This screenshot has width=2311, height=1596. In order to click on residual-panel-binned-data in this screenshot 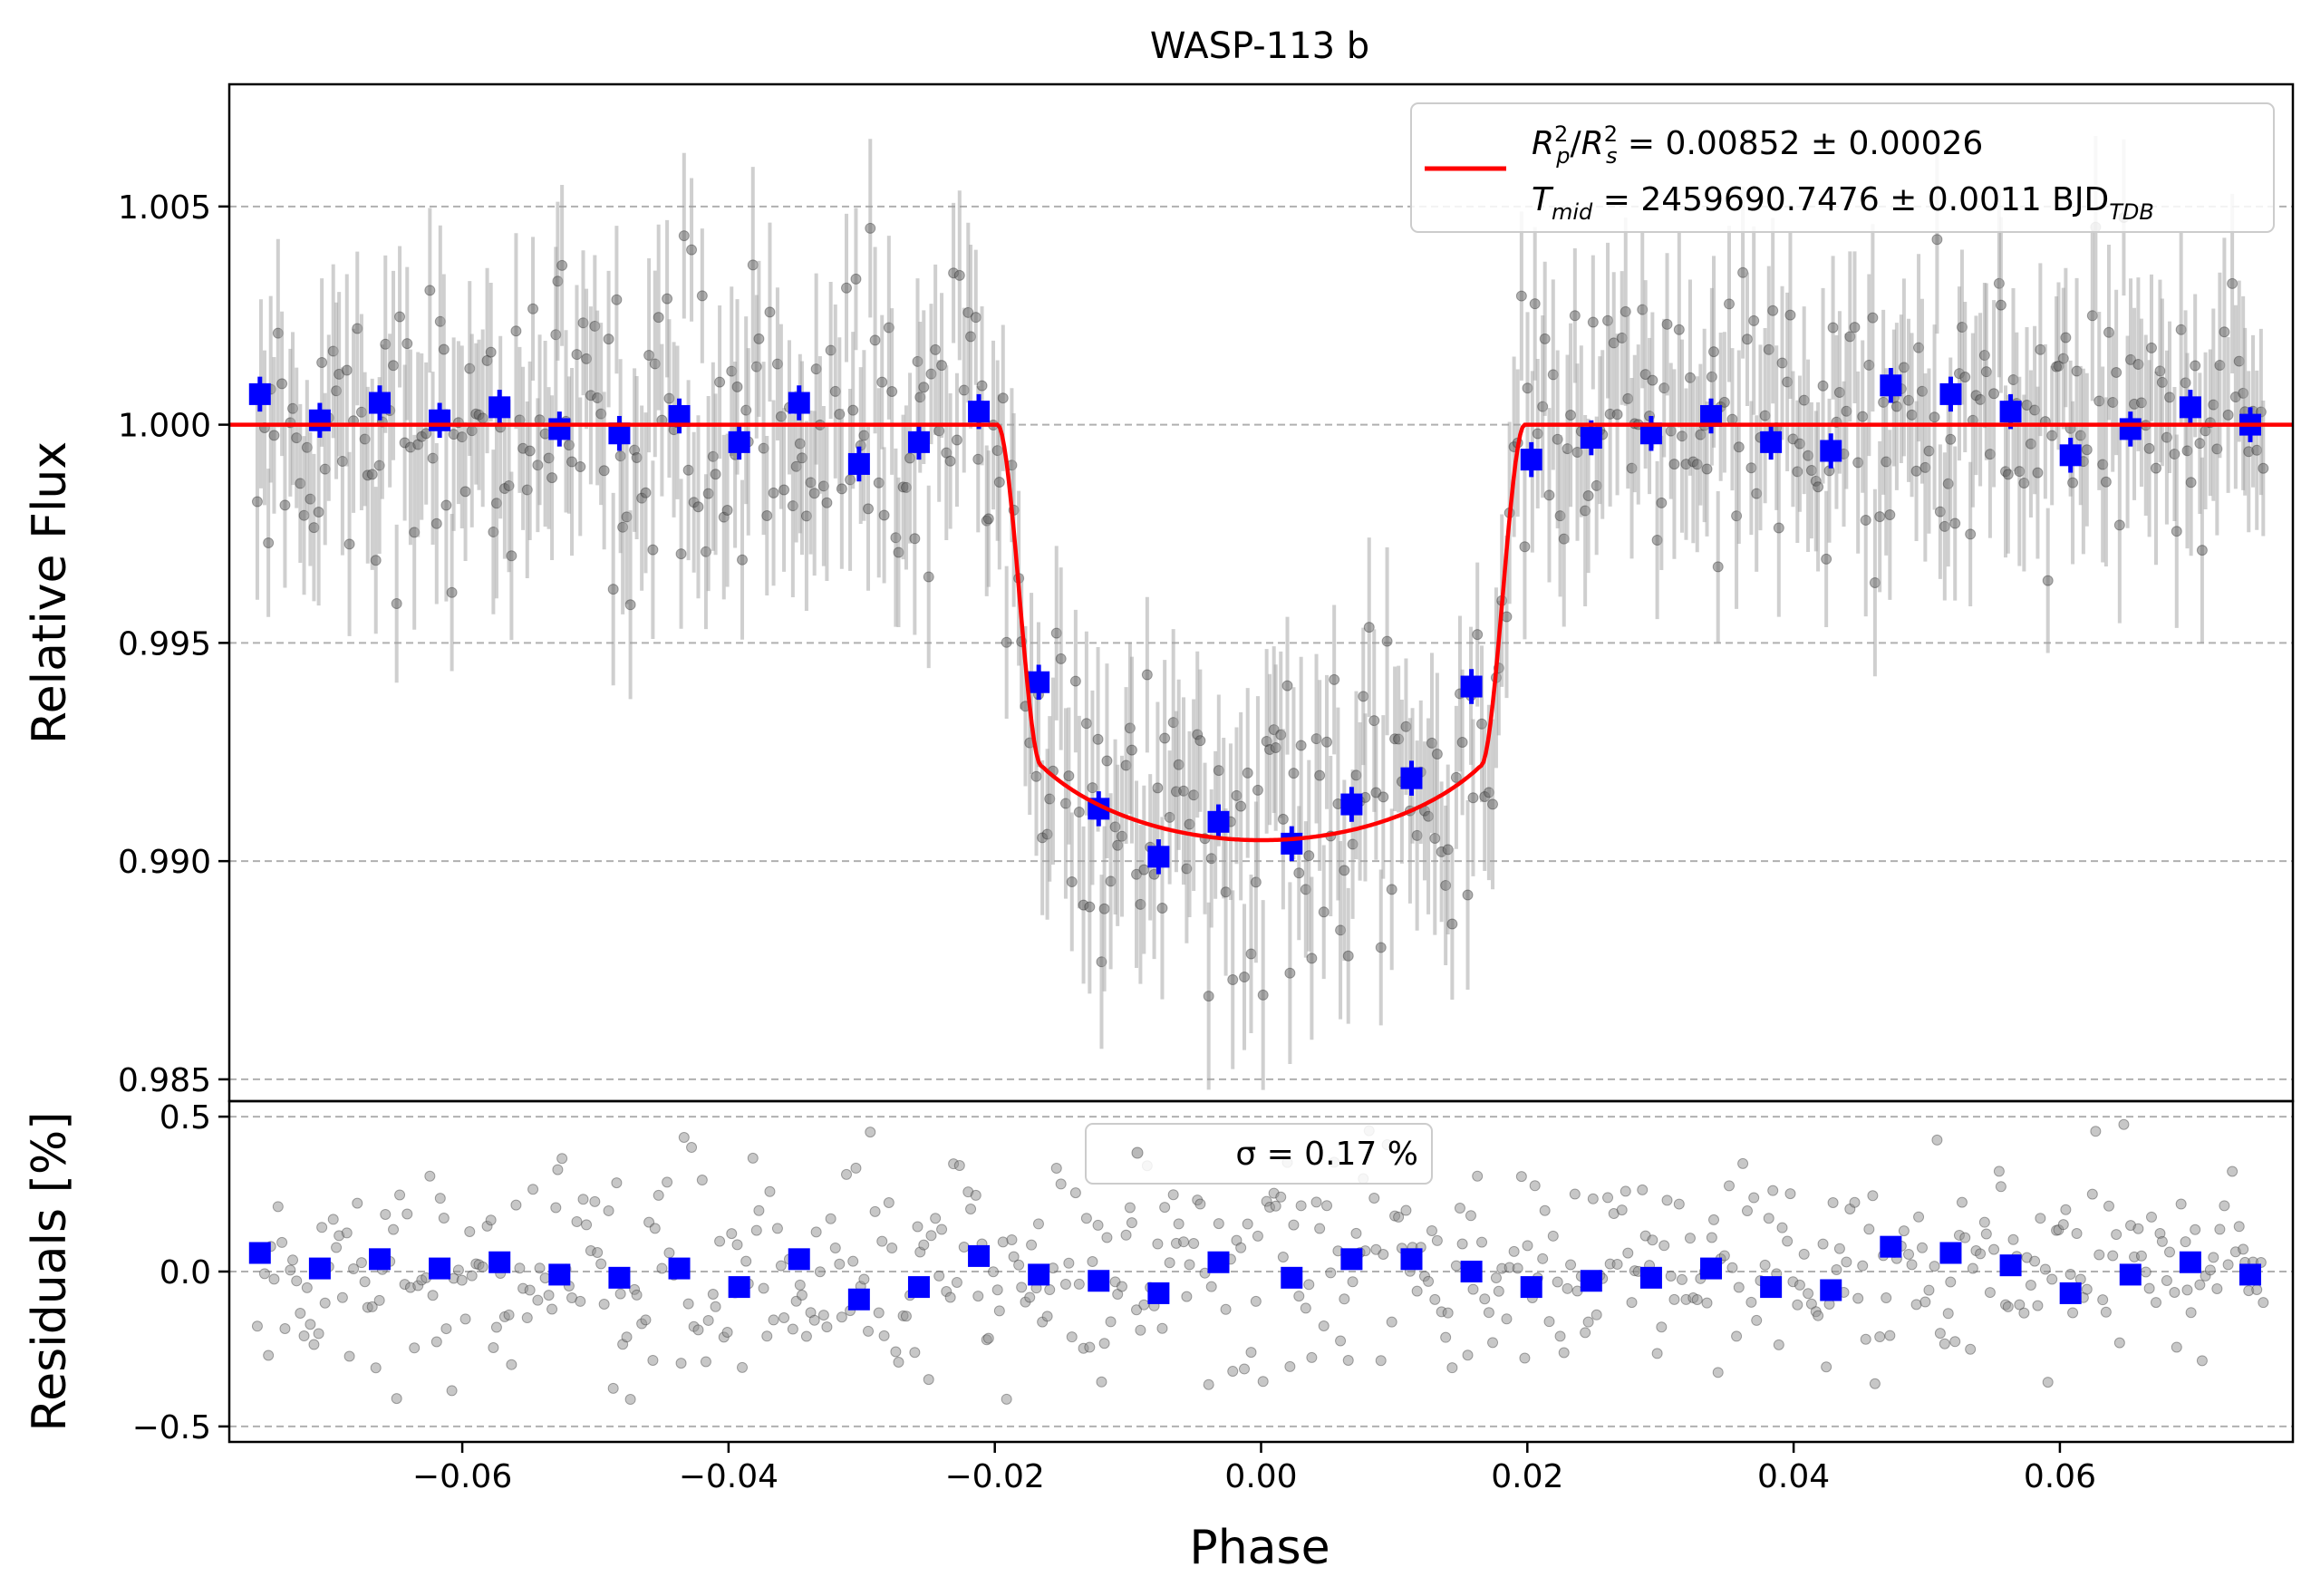, I will do `click(1254, 1273)`.